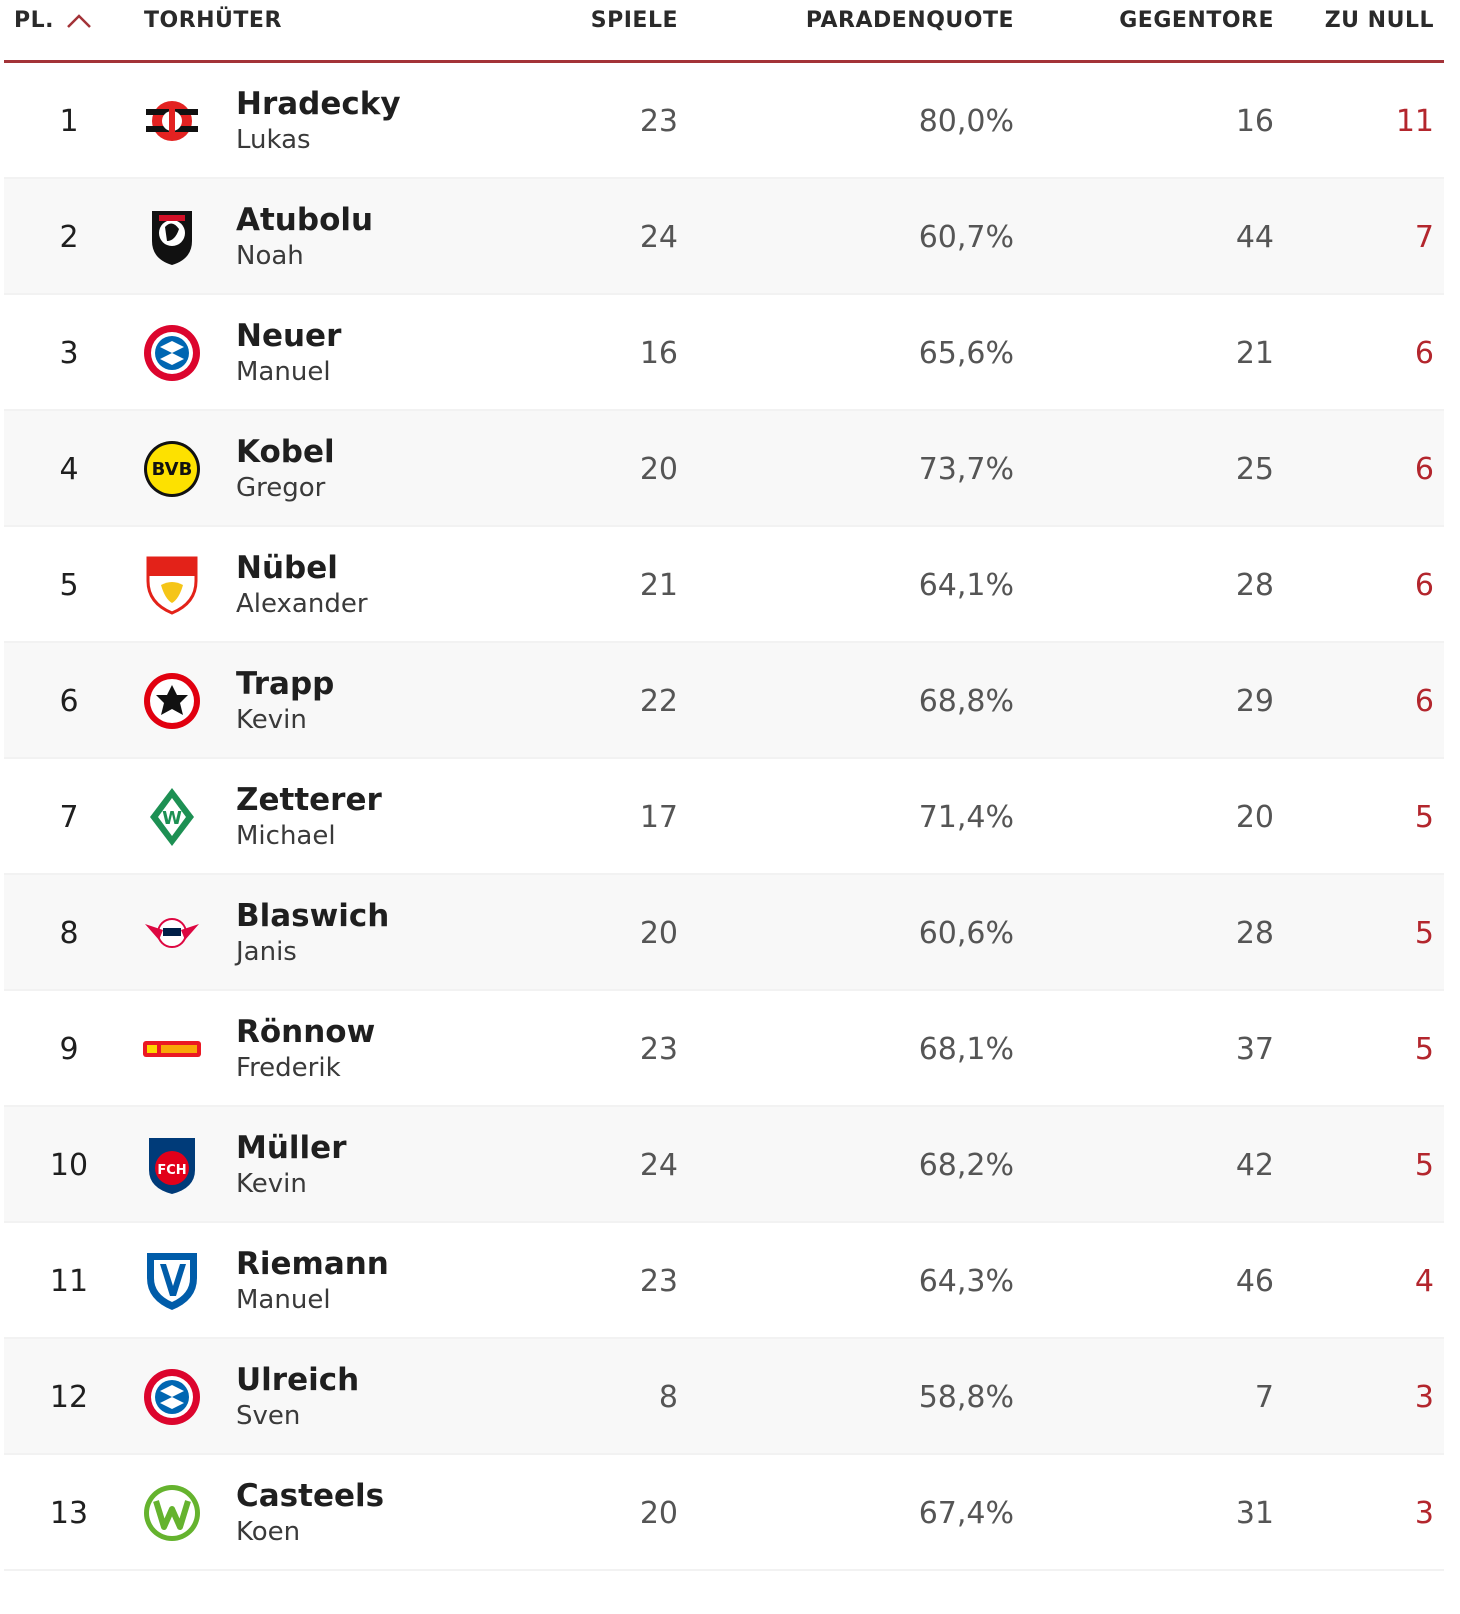 Image resolution: width=1460 pixels, height=1614 pixels. Describe the element at coordinates (1254, 1165) in the screenshot. I see `conceded-value: 42` at that location.